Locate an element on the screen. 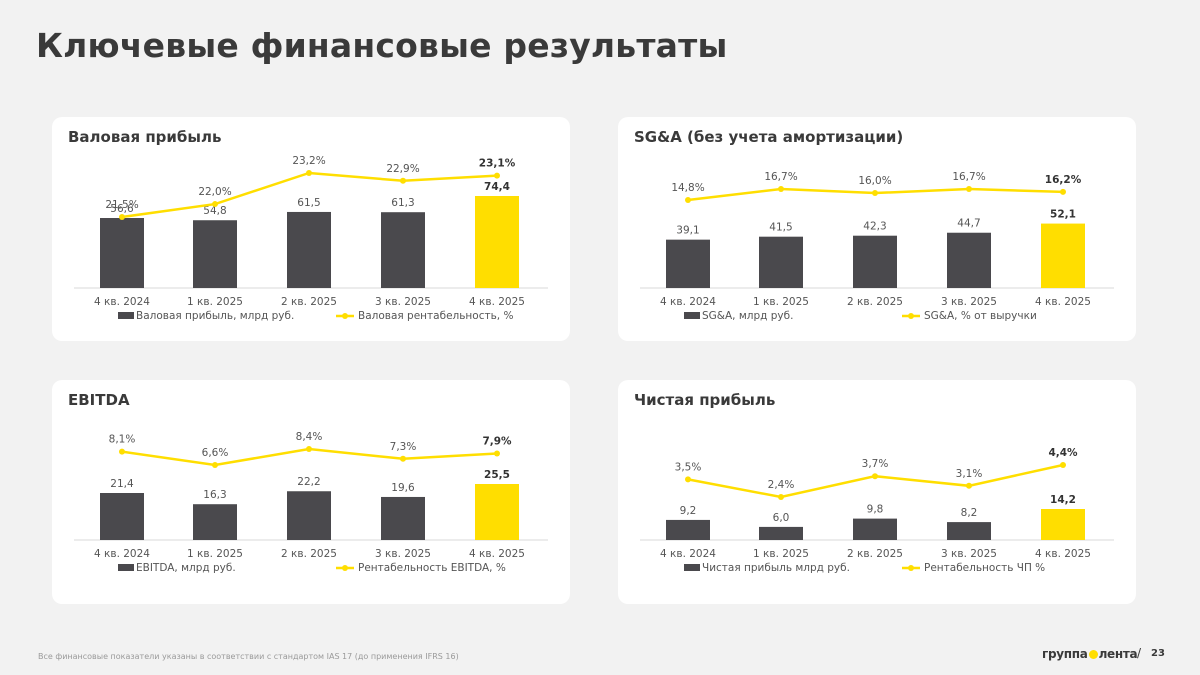  line-value-label: 7,3% is located at coordinates (403, 447).